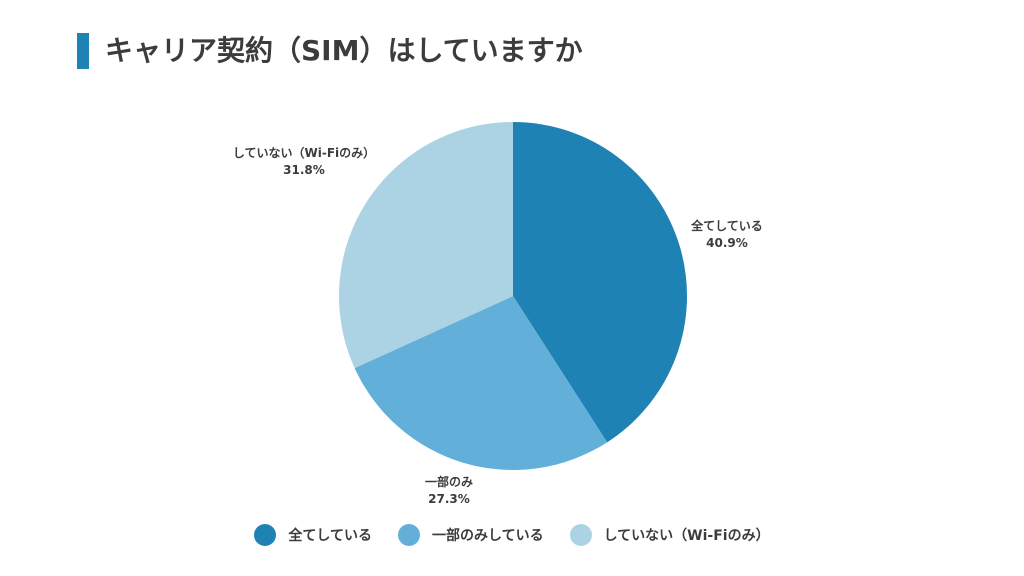  I want to click on slice-value-all: 40.9%, so click(727, 243).